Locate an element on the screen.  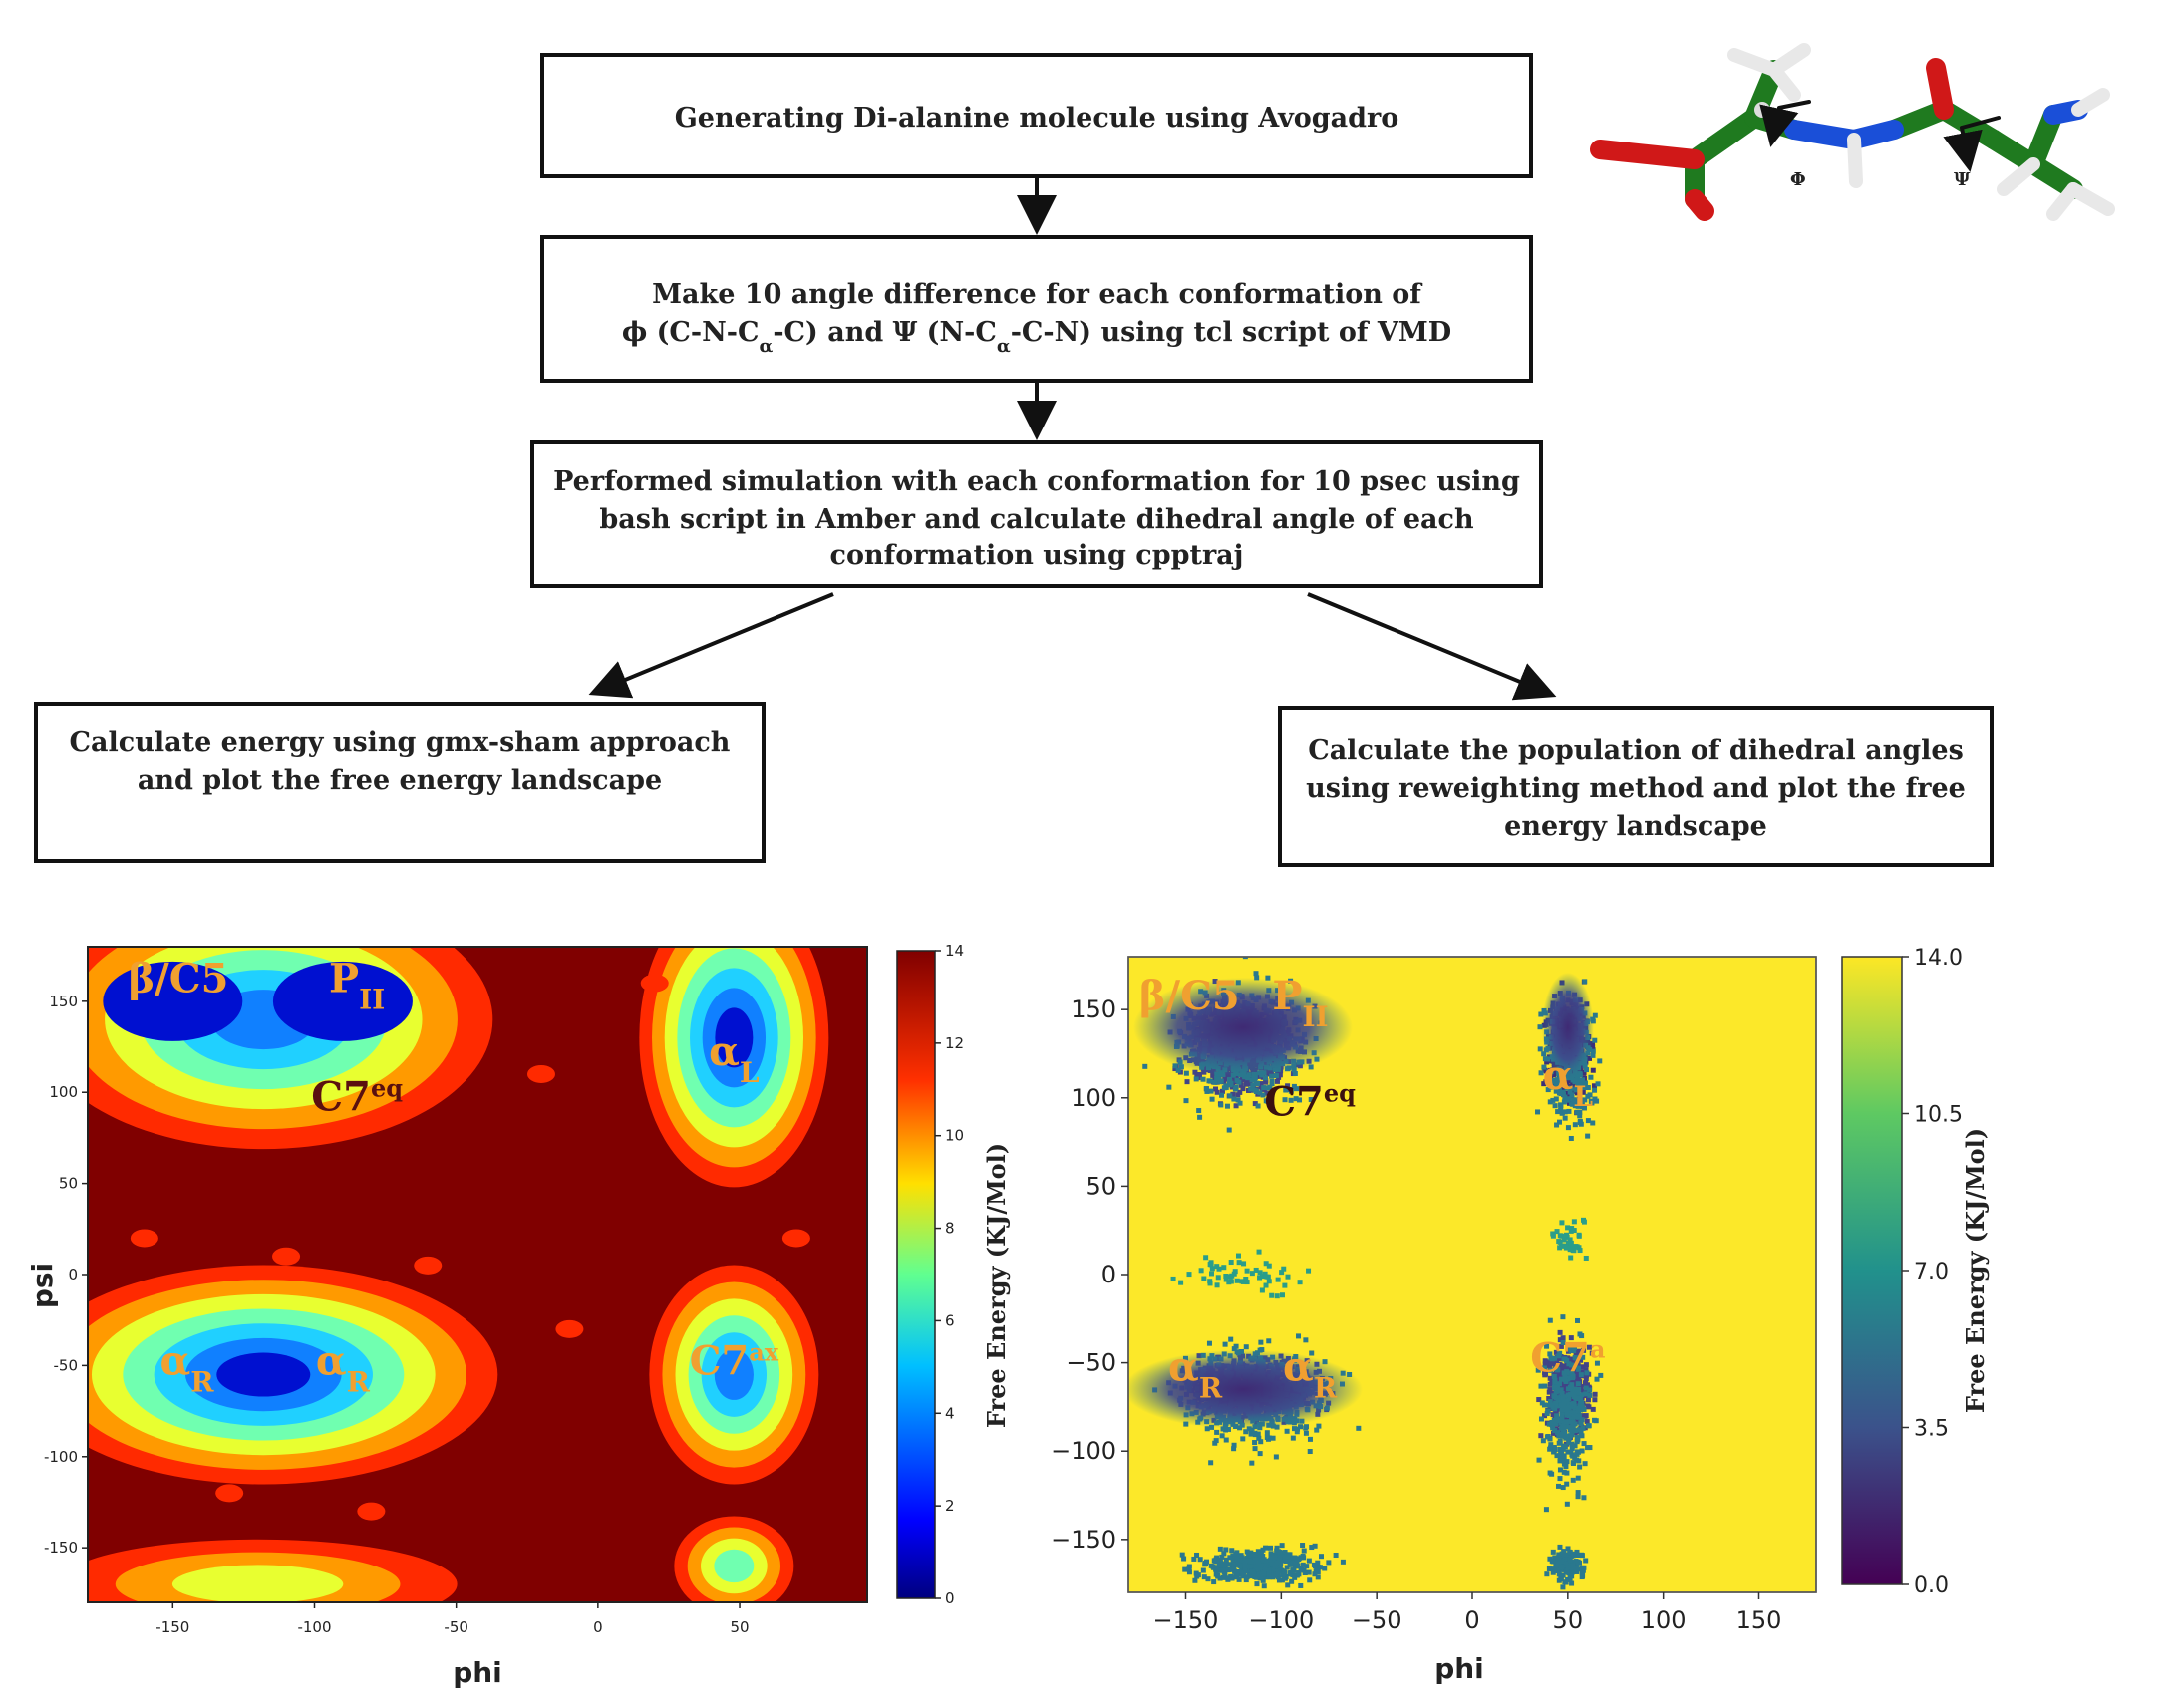
left-region-label: PII is located at coordinates (357, 986).